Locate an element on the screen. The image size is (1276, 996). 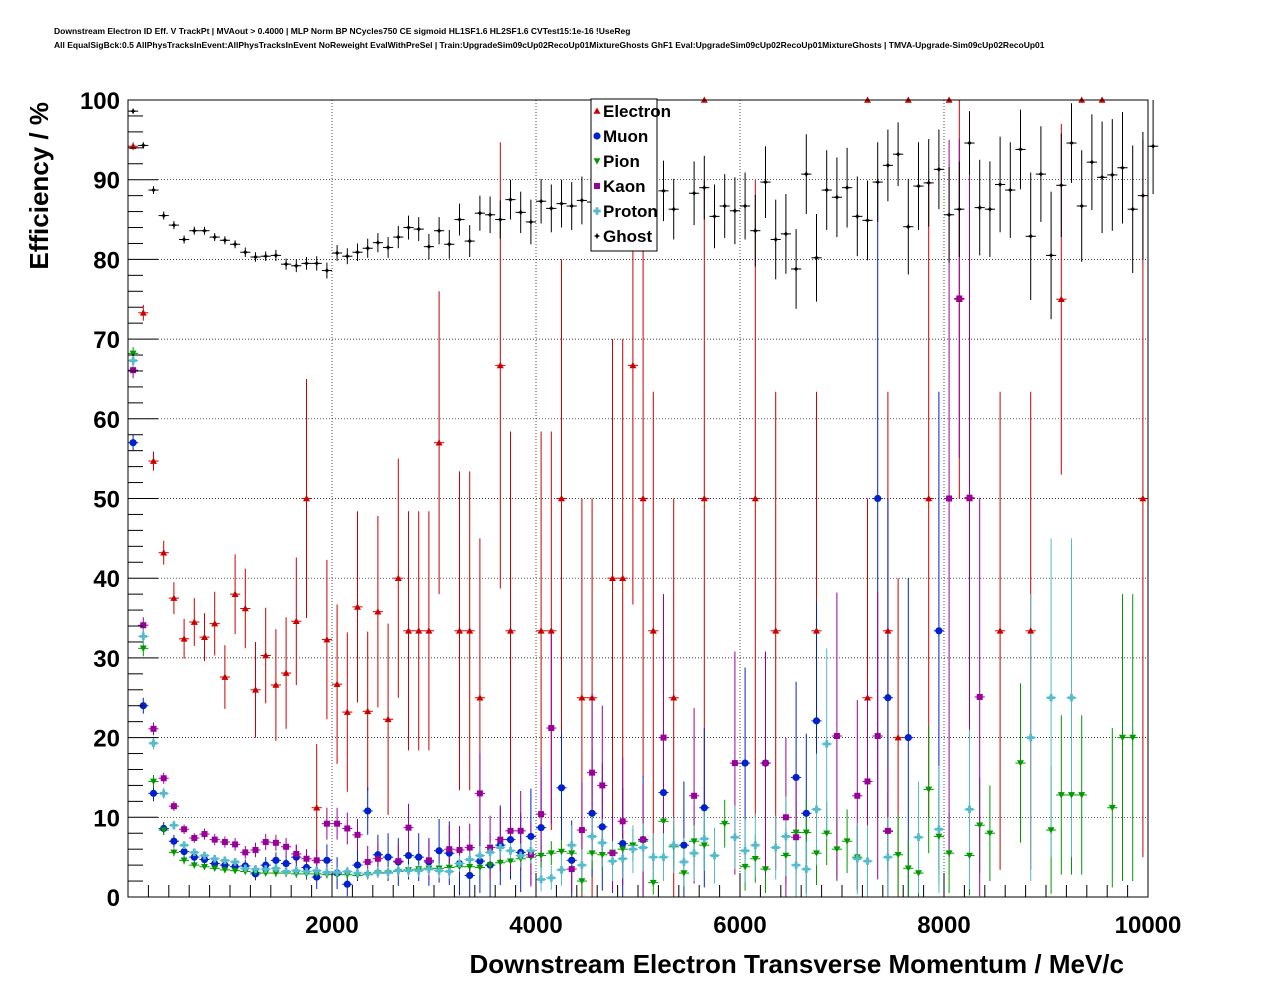
legend-box is located at coordinates (624, 175).